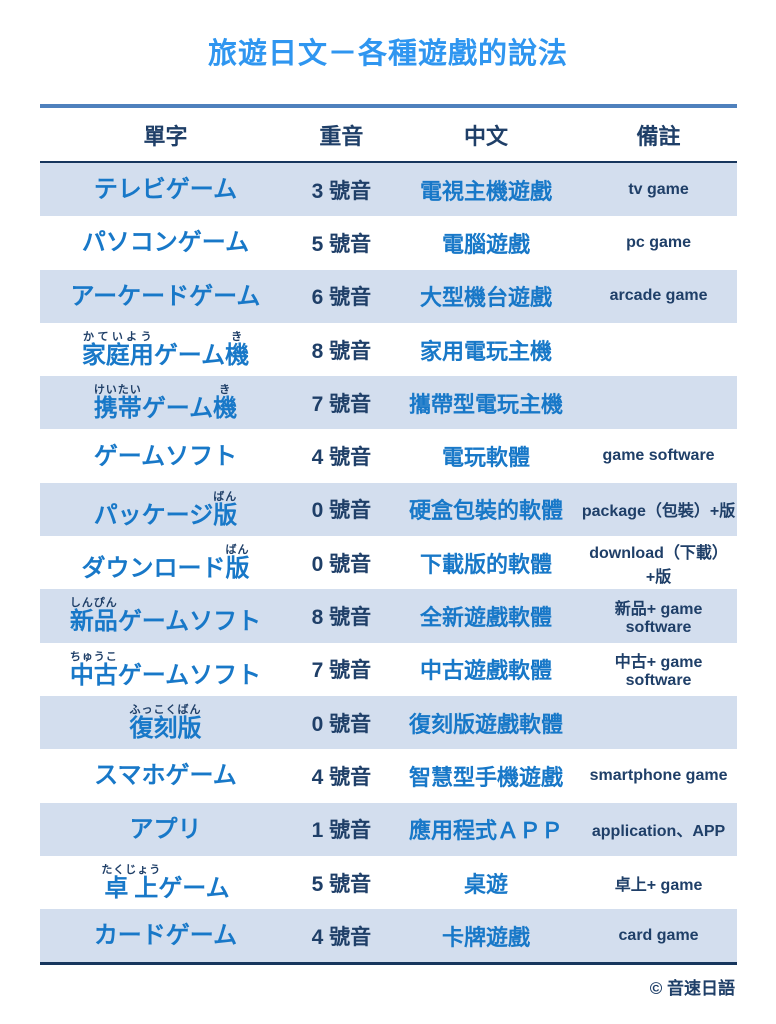 This screenshot has height=1024, width=776. Describe the element at coordinates (388, 509) in the screenshot. I see `table-row: パッケージ版ばん 0 號音 硬盒包裝的軟體 package（包裝）+版` at that location.